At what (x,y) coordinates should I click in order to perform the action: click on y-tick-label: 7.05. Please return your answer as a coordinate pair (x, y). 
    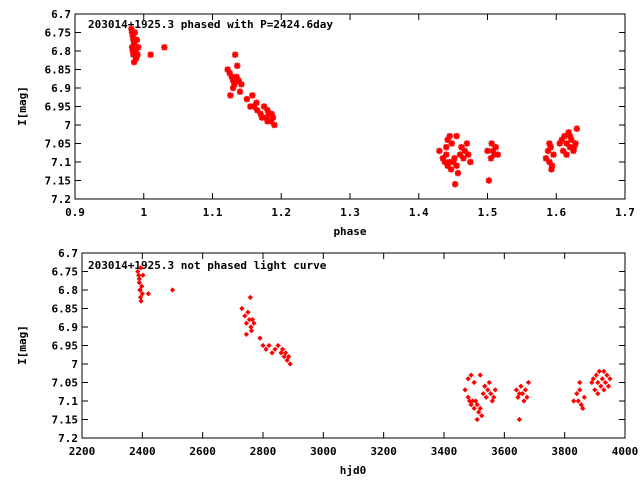
    Looking at the image, I should click on (65, 383).